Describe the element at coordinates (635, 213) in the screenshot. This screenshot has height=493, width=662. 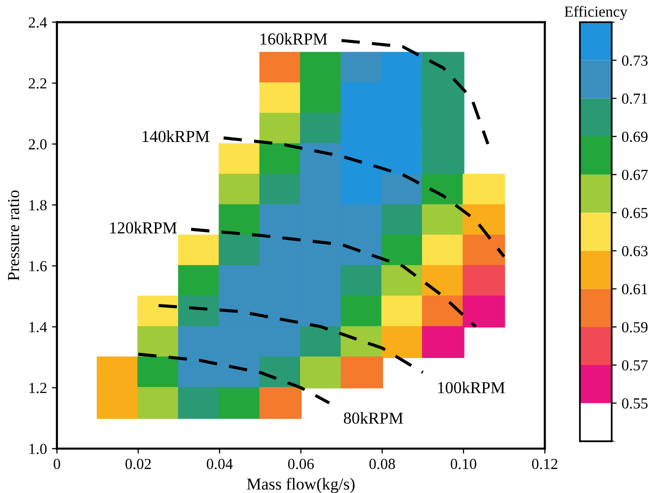
I see `color-bar-label: 0.65` at that location.